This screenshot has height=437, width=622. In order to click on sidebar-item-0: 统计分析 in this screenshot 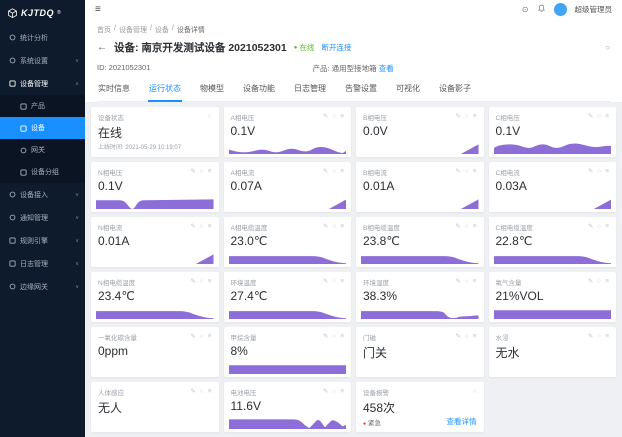, I will do `click(42, 37)`.